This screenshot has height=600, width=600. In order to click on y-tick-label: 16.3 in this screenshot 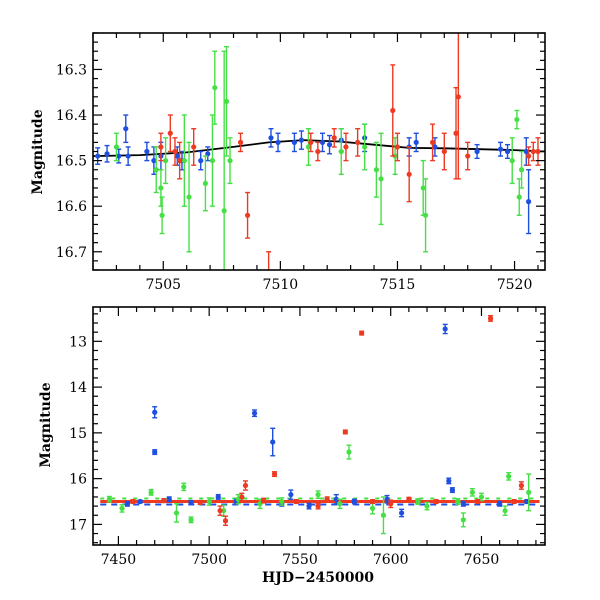, I will do `click(71, 70)`.